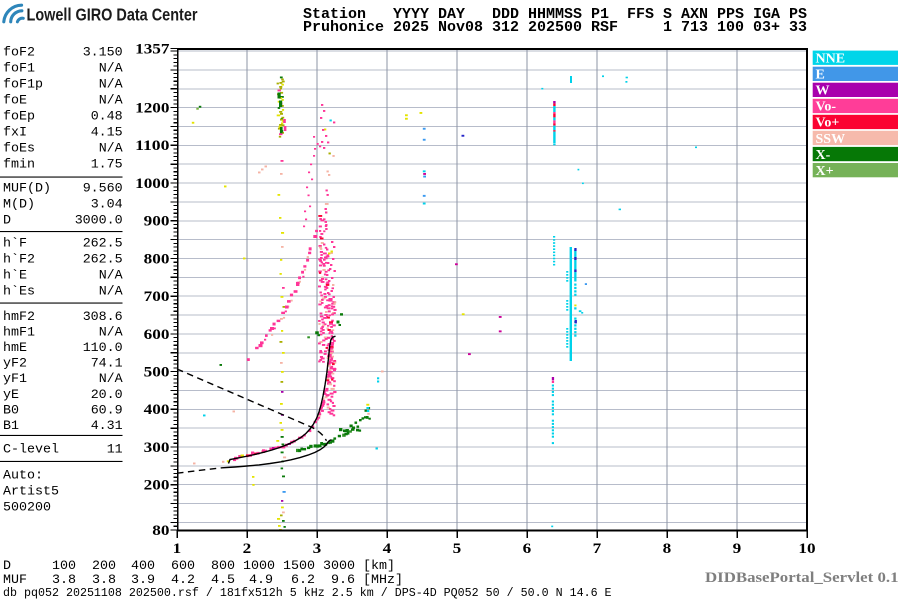  I want to click on svg-text: Vo-, so click(826, 107).